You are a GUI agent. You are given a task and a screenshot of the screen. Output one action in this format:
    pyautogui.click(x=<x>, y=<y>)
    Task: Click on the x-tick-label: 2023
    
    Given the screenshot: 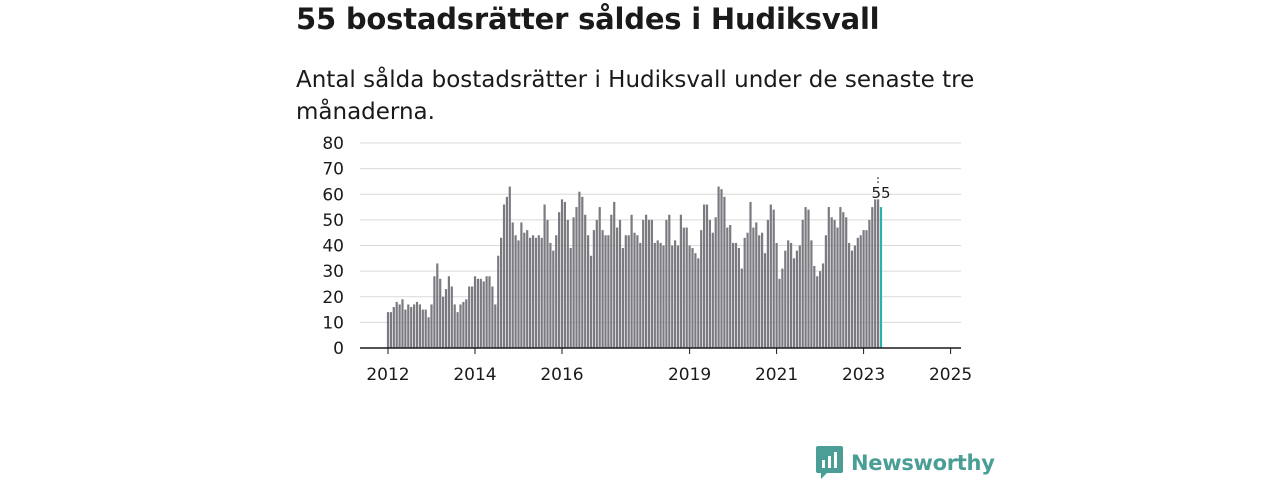 What is the action you would take?
    pyautogui.click(x=863, y=375)
    